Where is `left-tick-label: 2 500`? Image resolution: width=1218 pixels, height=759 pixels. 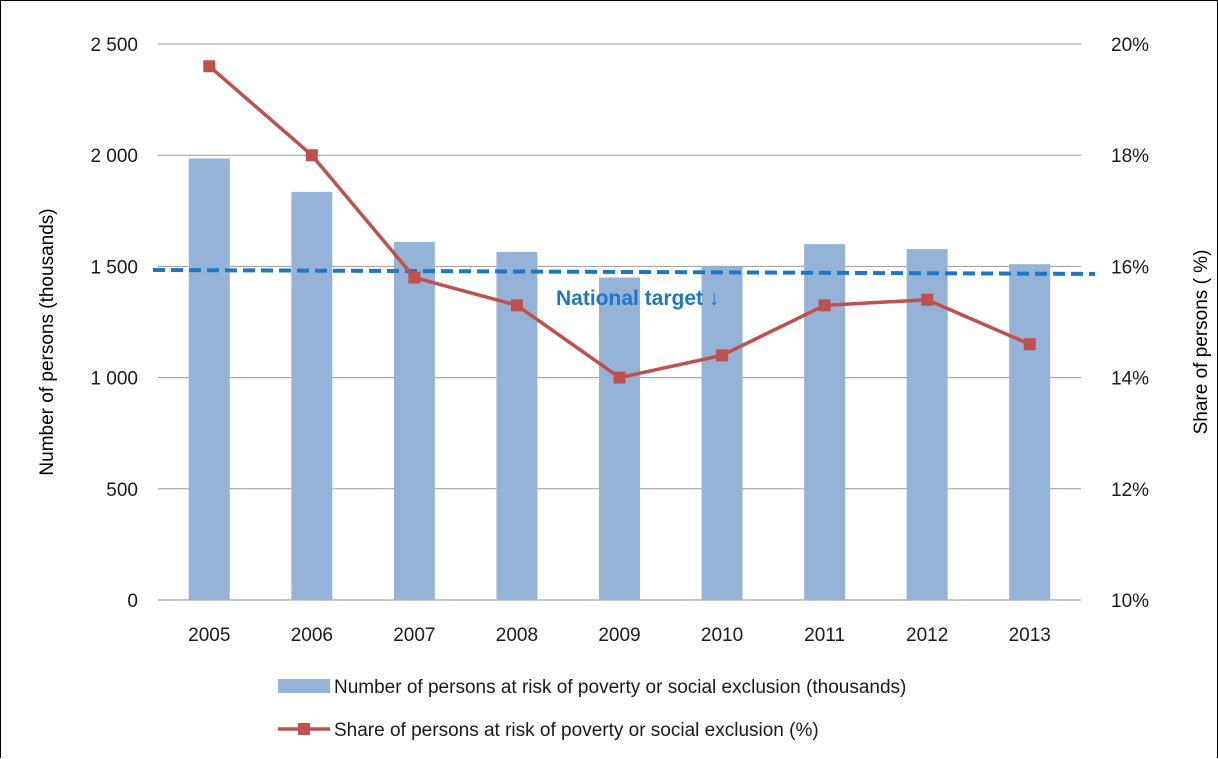 left-tick-label: 2 500 is located at coordinates (114, 45).